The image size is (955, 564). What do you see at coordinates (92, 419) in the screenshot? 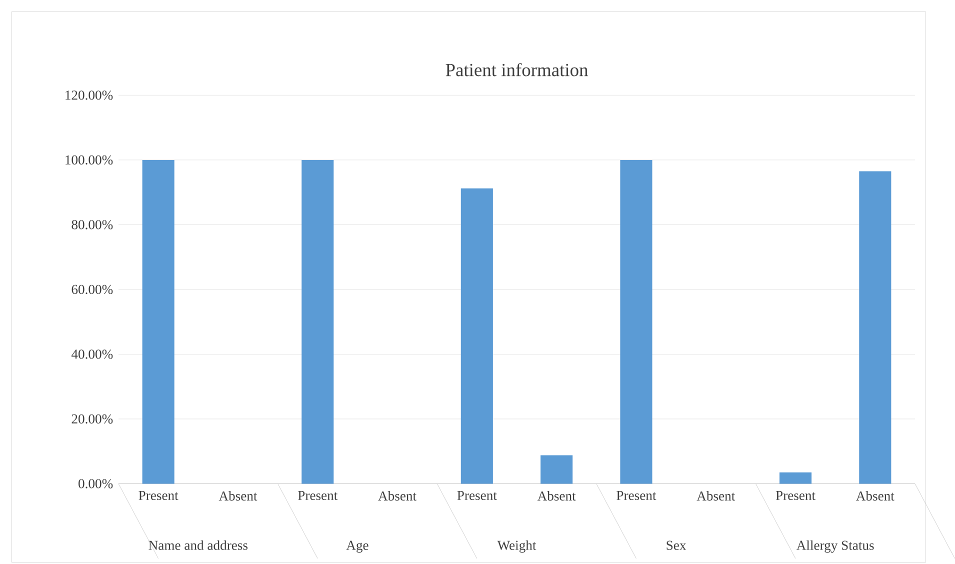
I see `y-tick-label: 20.00%` at bounding box center [92, 419].